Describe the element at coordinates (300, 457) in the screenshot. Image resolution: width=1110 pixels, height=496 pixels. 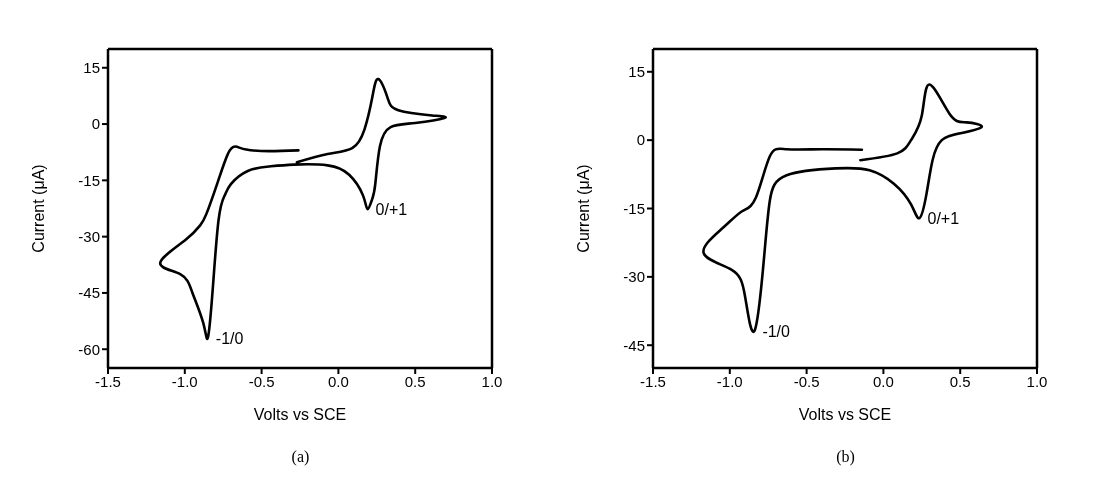
I see `text: (a)` at that location.